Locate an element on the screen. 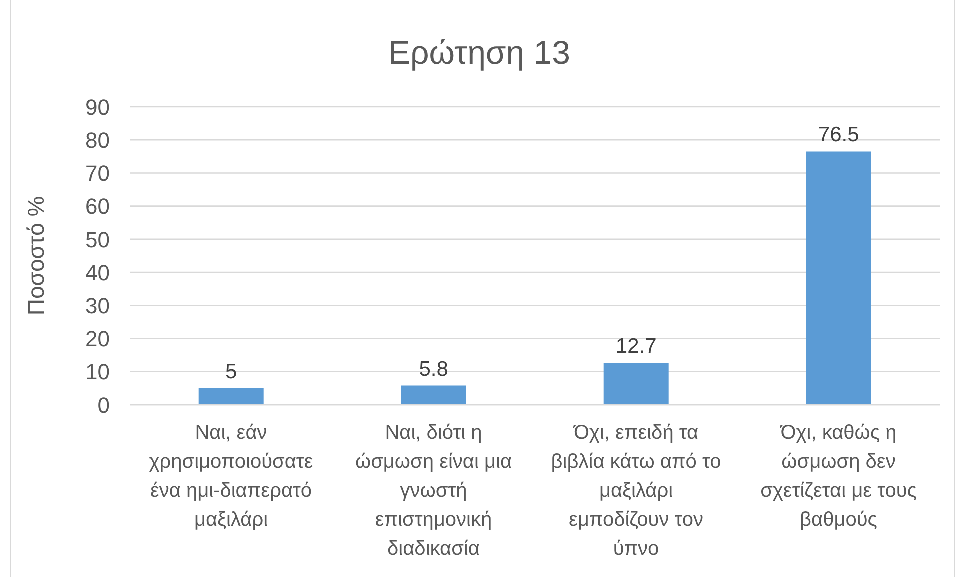 The width and height of the screenshot is (959, 577). data-label: 76.5 is located at coordinates (839, 135).